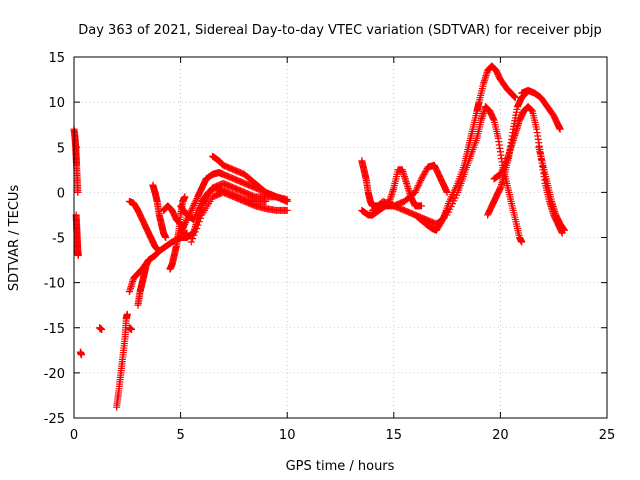  What do you see at coordinates (340, 466) in the screenshot?
I see `x-axis-label: GPS time / hours` at bounding box center [340, 466].